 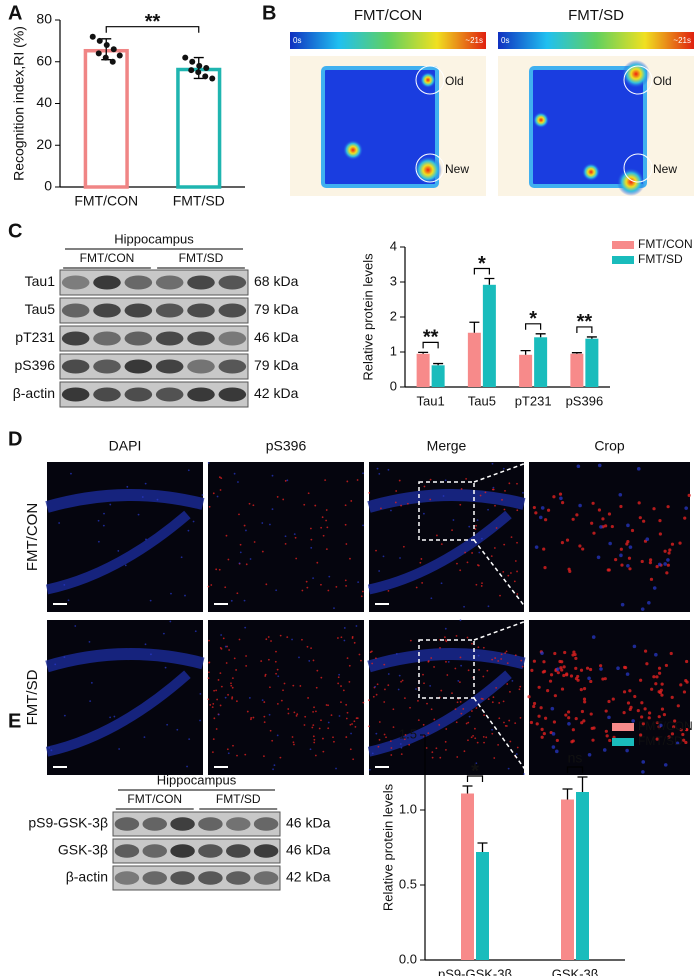 I want to click on x-tick-label: FMT/CON, so click(x=106, y=201).